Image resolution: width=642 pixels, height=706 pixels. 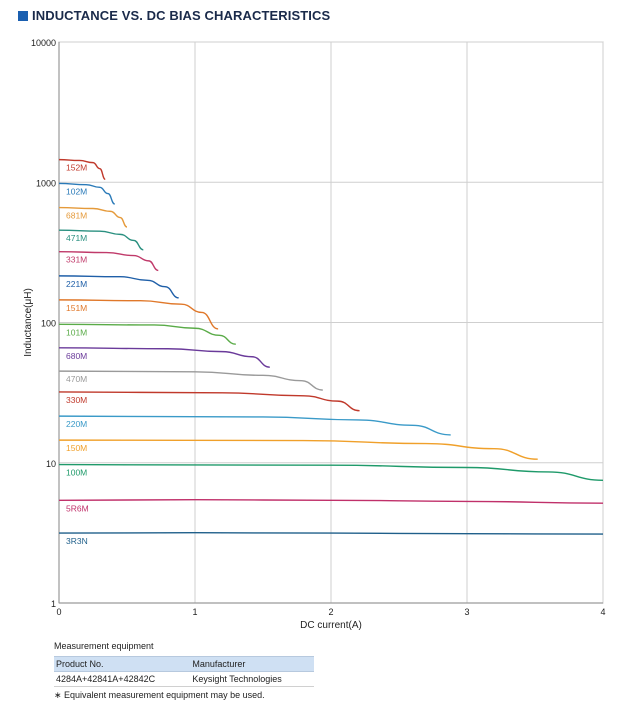 I want to click on series-label-151m: 151M, so click(x=76, y=308).